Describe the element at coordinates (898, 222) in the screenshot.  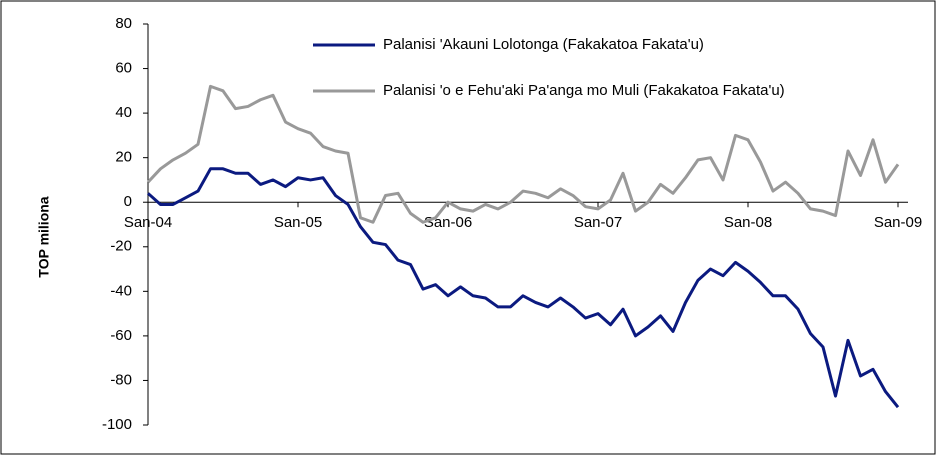
I see `x-tick-label: San-09` at that location.